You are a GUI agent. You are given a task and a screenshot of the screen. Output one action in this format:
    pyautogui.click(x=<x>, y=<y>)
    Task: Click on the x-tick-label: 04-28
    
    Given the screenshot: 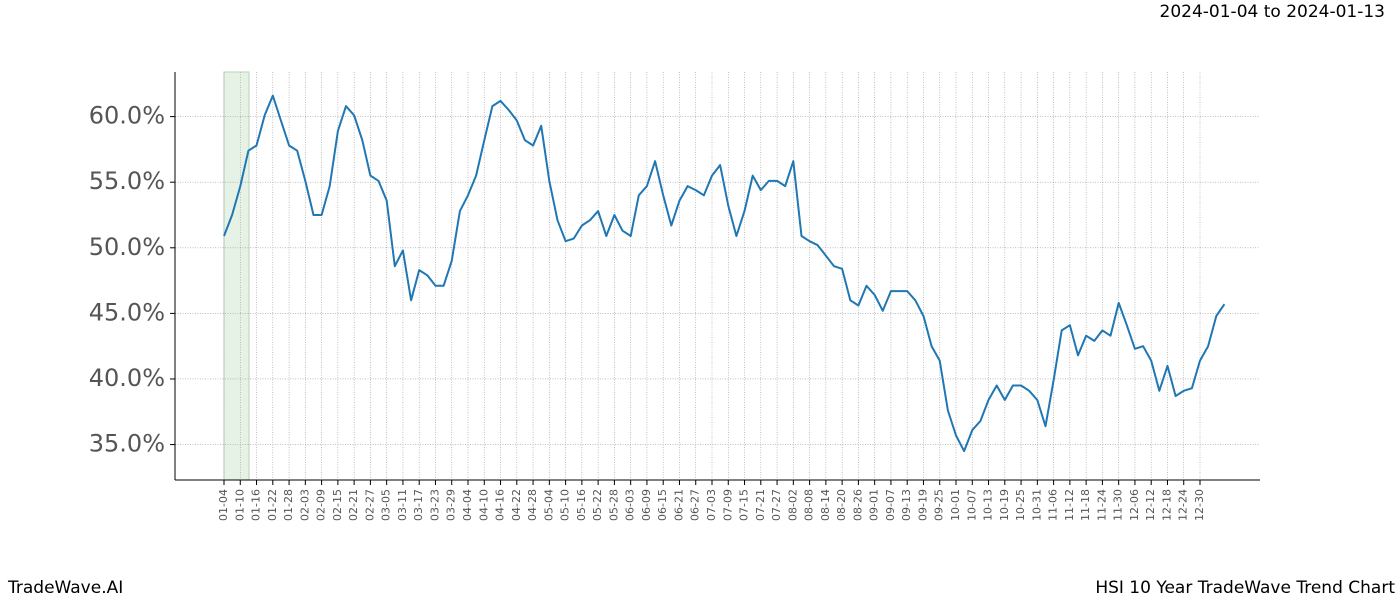 What is the action you would take?
    pyautogui.click(x=532, y=505)
    